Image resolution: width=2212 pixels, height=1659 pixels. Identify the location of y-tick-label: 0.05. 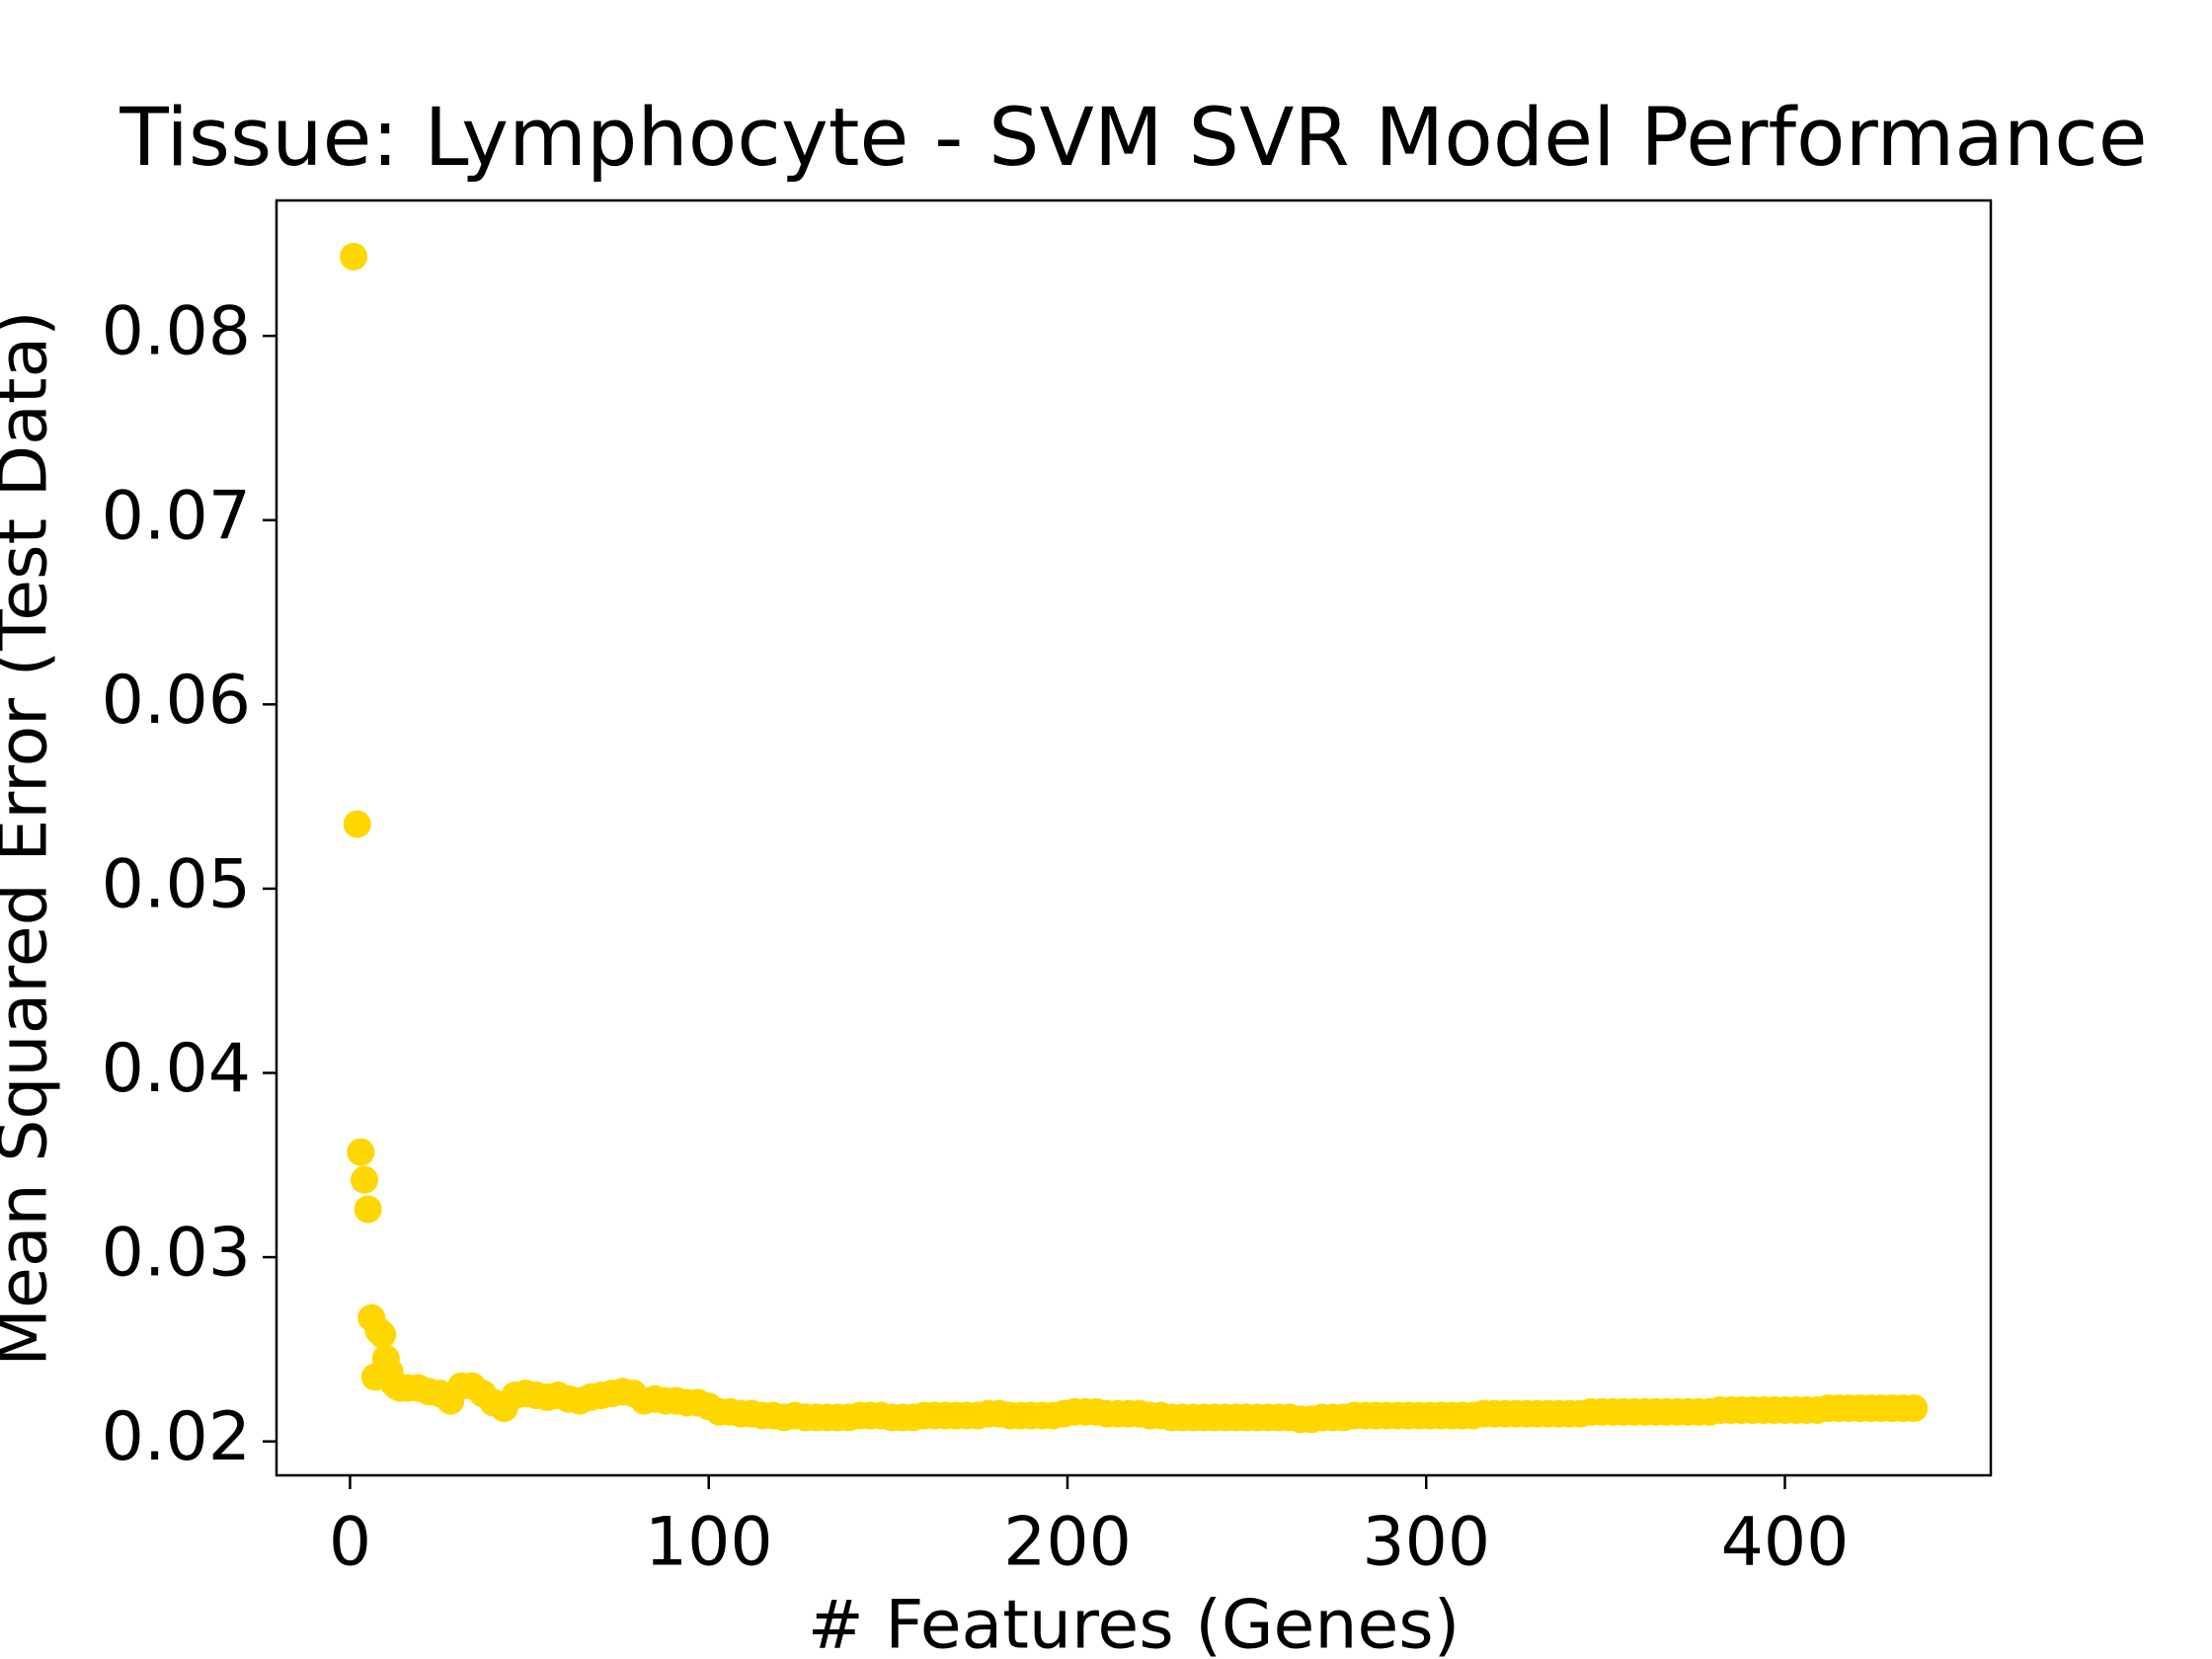
(176, 884).